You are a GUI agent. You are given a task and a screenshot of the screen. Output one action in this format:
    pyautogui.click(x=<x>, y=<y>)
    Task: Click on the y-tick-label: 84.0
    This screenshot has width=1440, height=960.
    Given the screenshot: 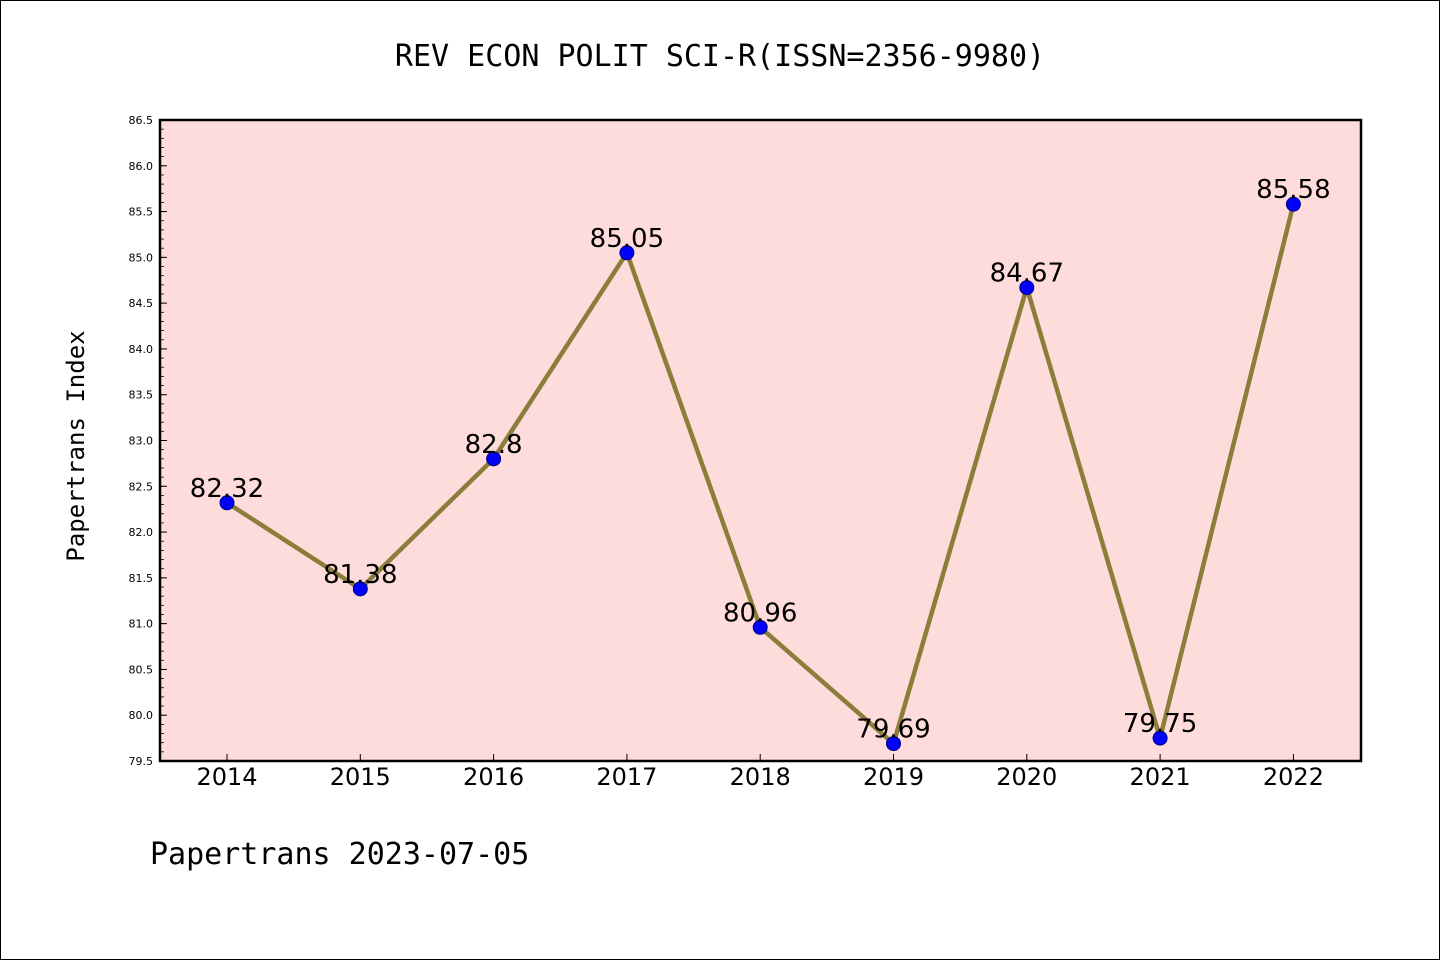 What is the action you would take?
    pyautogui.click(x=141, y=349)
    